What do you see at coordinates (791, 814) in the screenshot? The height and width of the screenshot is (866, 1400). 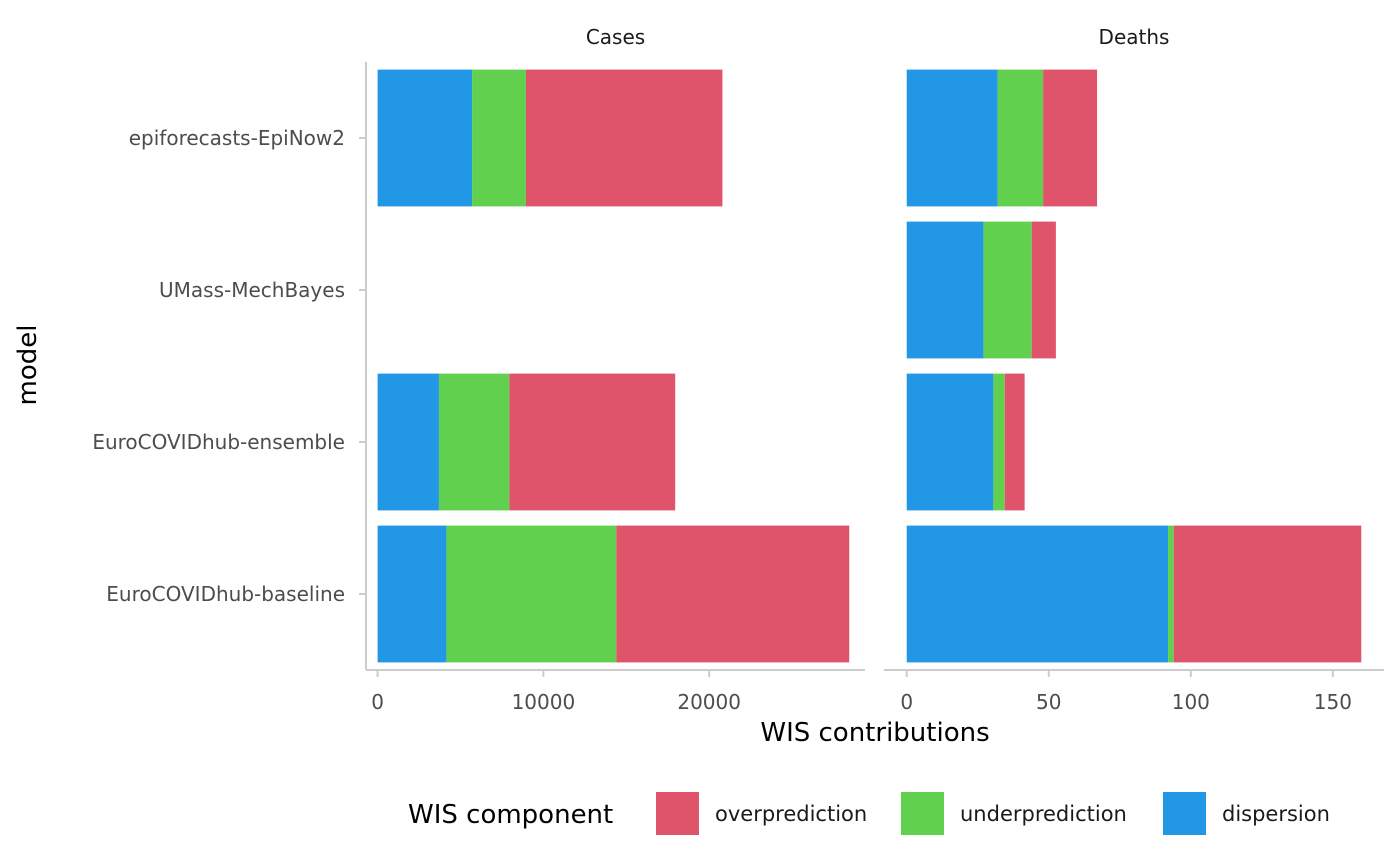 I see `legend-label-overprediction: overprediction` at bounding box center [791, 814].